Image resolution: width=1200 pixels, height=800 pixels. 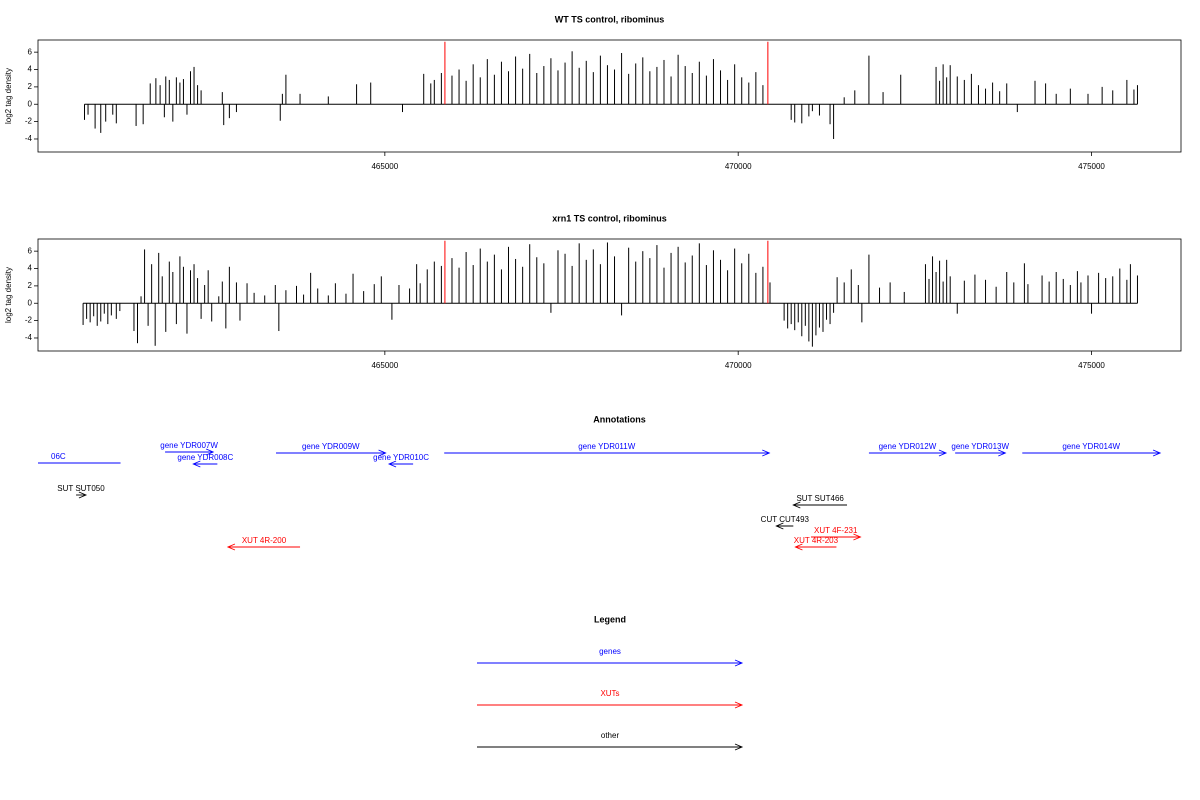 What do you see at coordinates (610, 619) in the screenshot?
I see `legend-title: Legend` at bounding box center [610, 619].